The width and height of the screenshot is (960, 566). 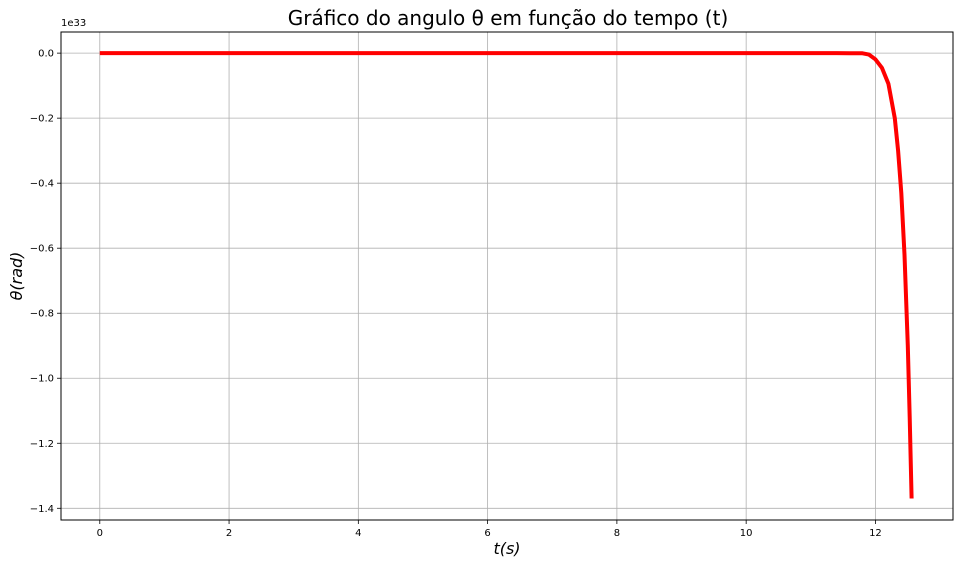 I want to click on y-axis-offset-label: 1e33, so click(x=73, y=23).